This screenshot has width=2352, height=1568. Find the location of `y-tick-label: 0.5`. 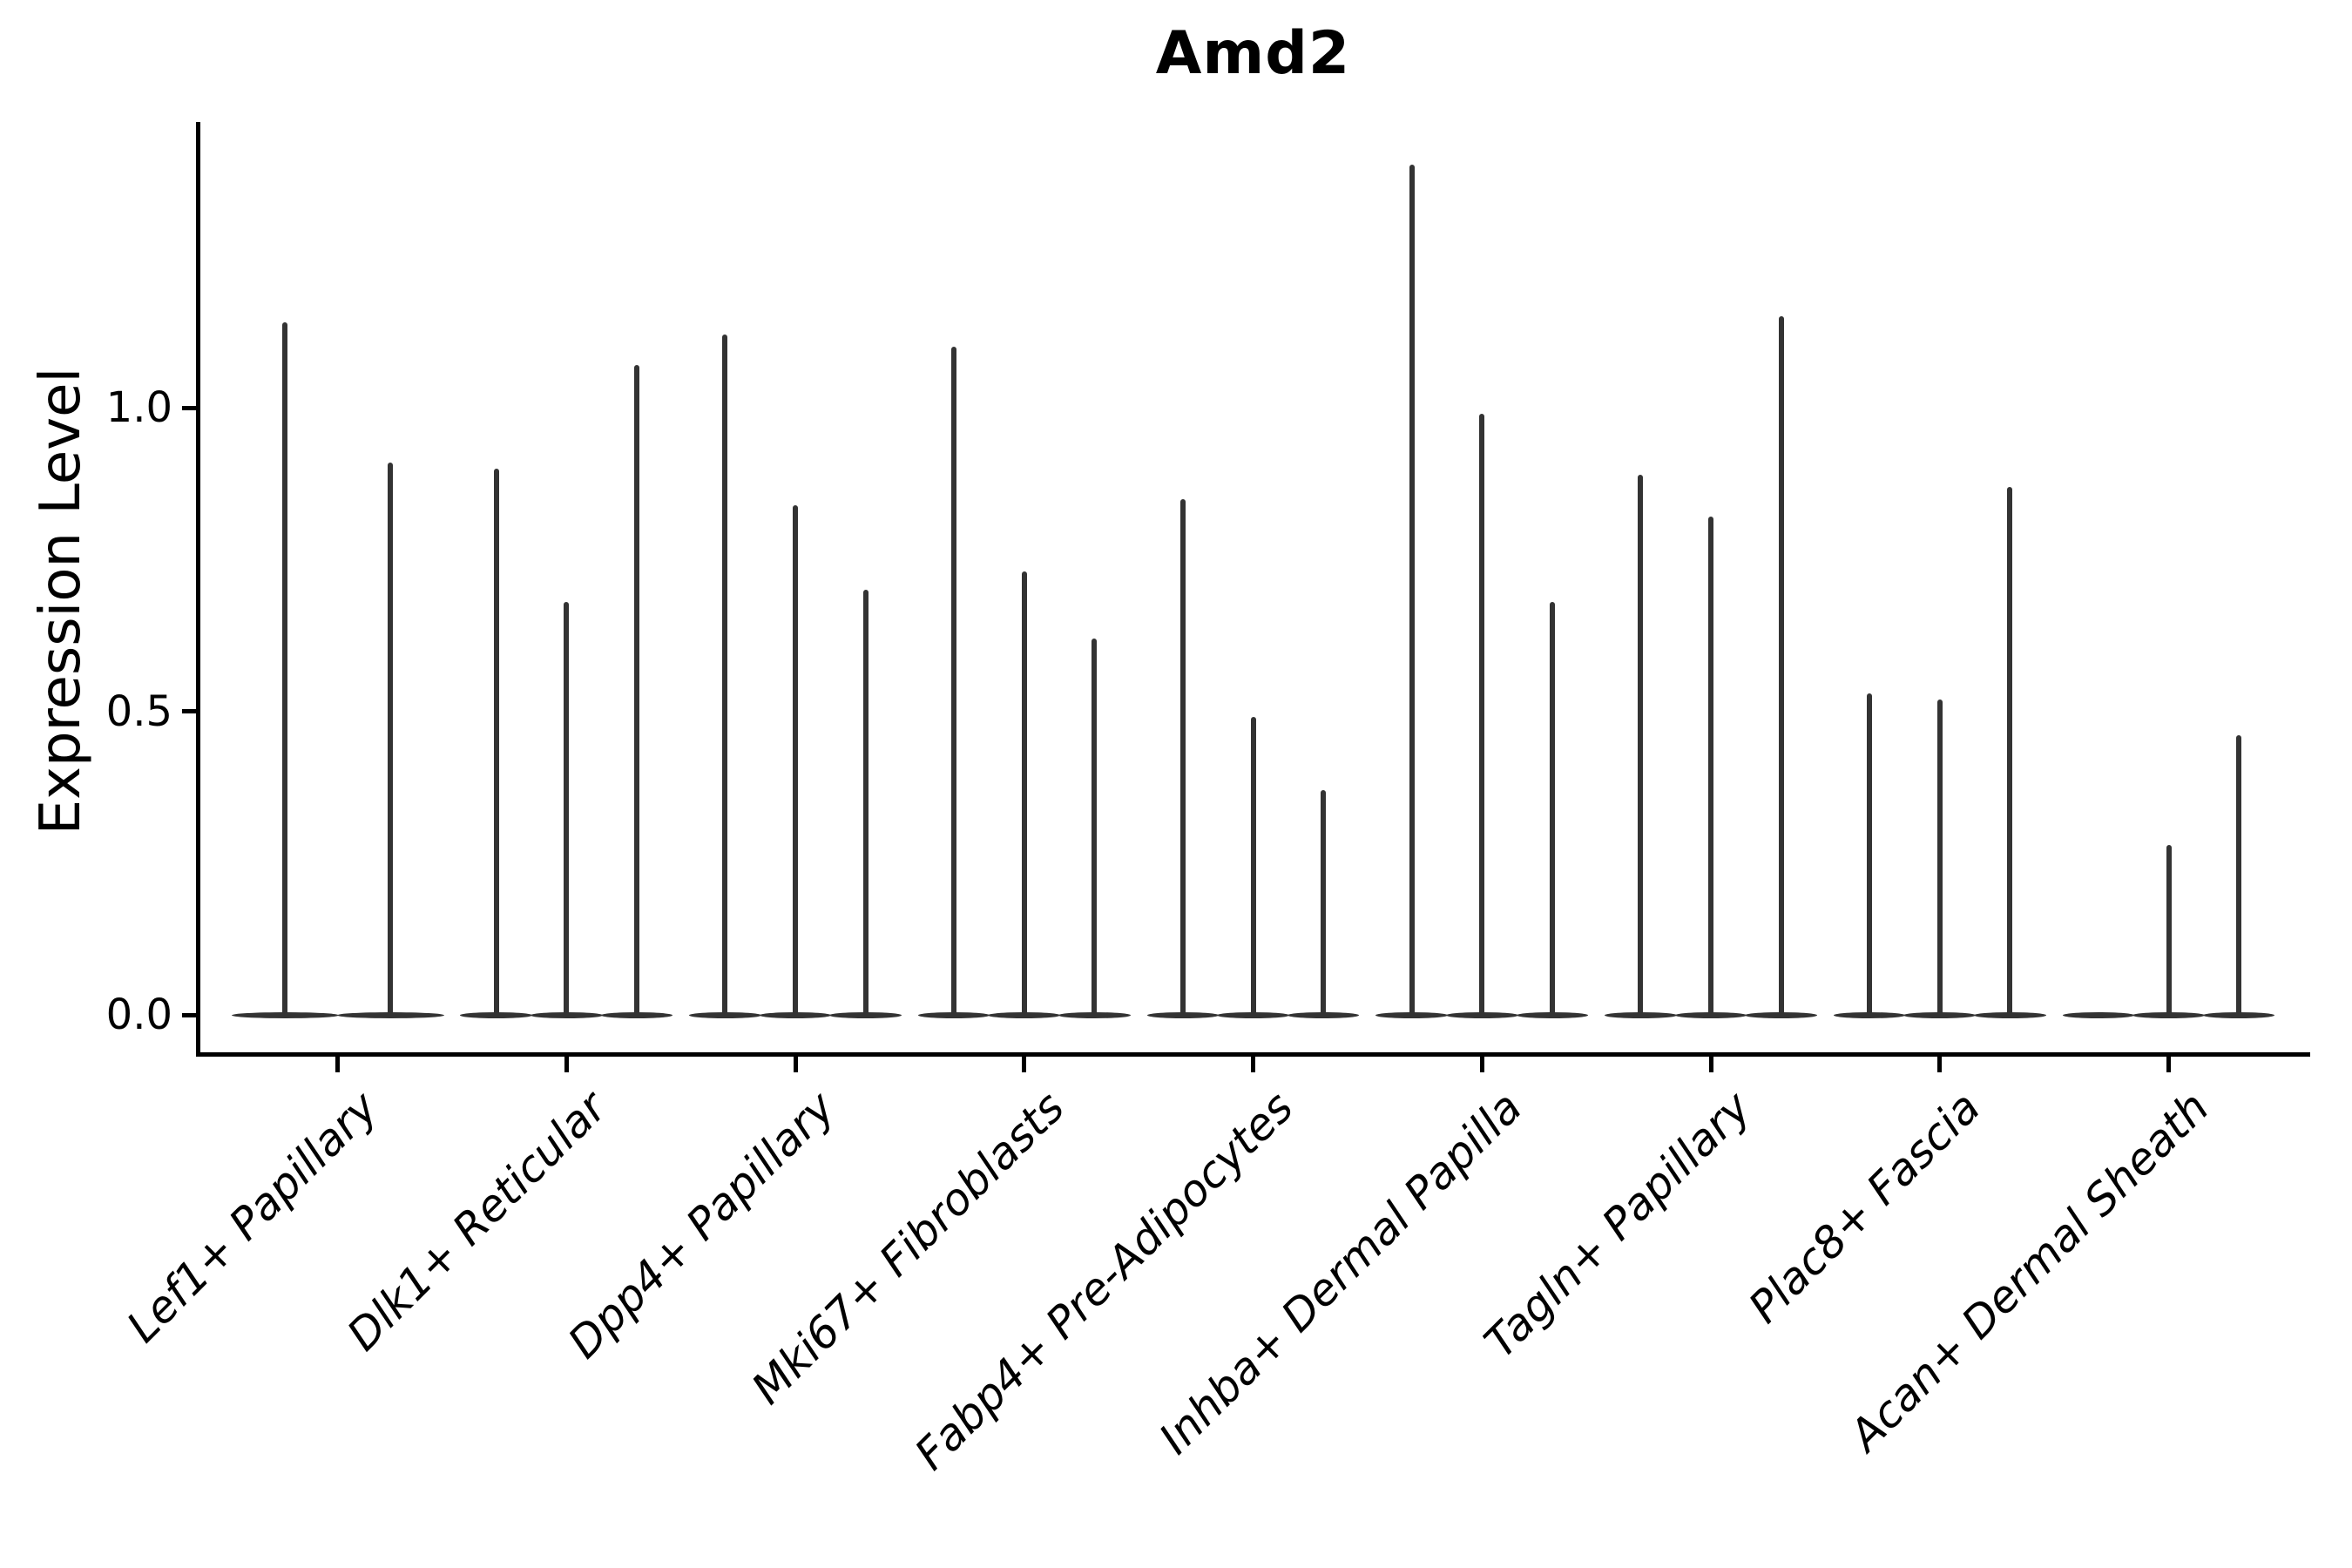

y-tick-label: 0.5 is located at coordinates (138, 711).